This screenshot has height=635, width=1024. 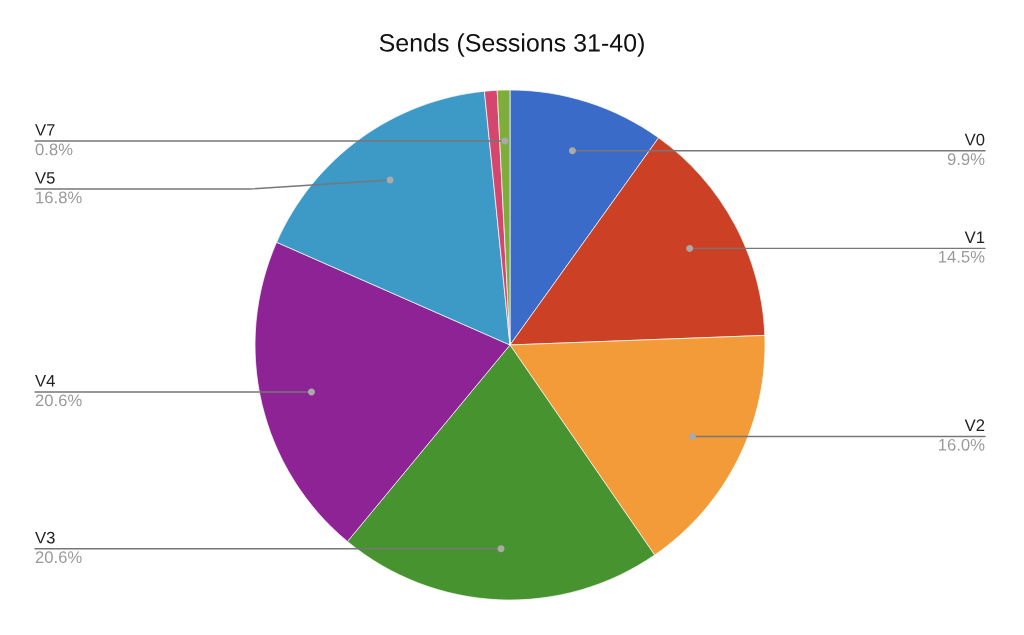 What do you see at coordinates (974, 237) in the screenshot?
I see `slice-label: V1` at bounding box center [974, 237].